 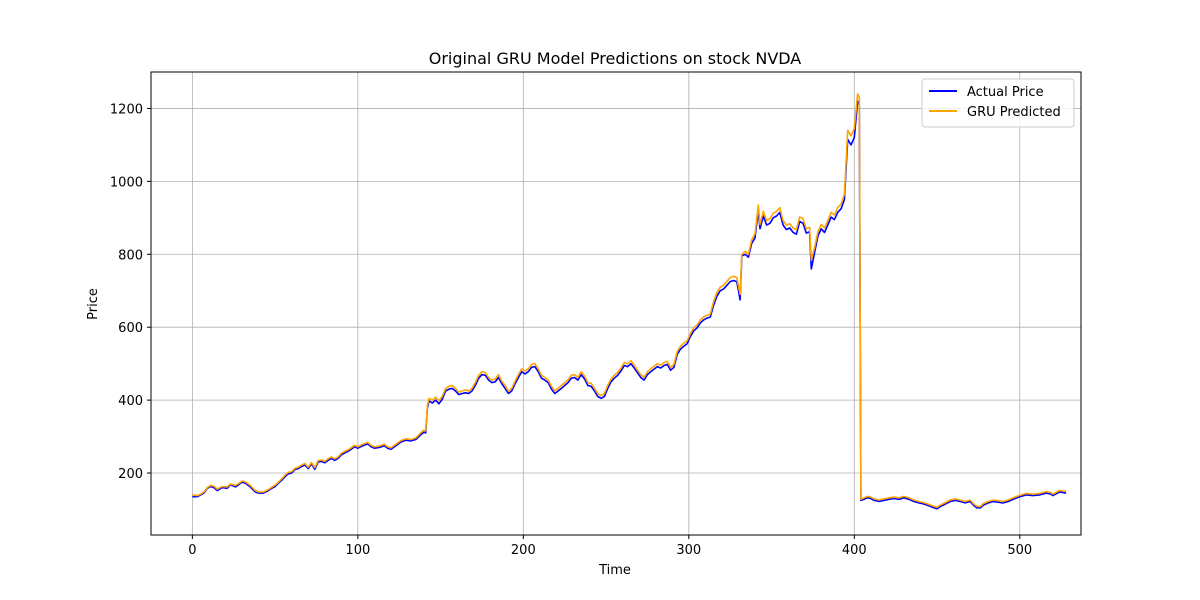 I want to click on x-tick-label: 400, so click(x=854, y=550).